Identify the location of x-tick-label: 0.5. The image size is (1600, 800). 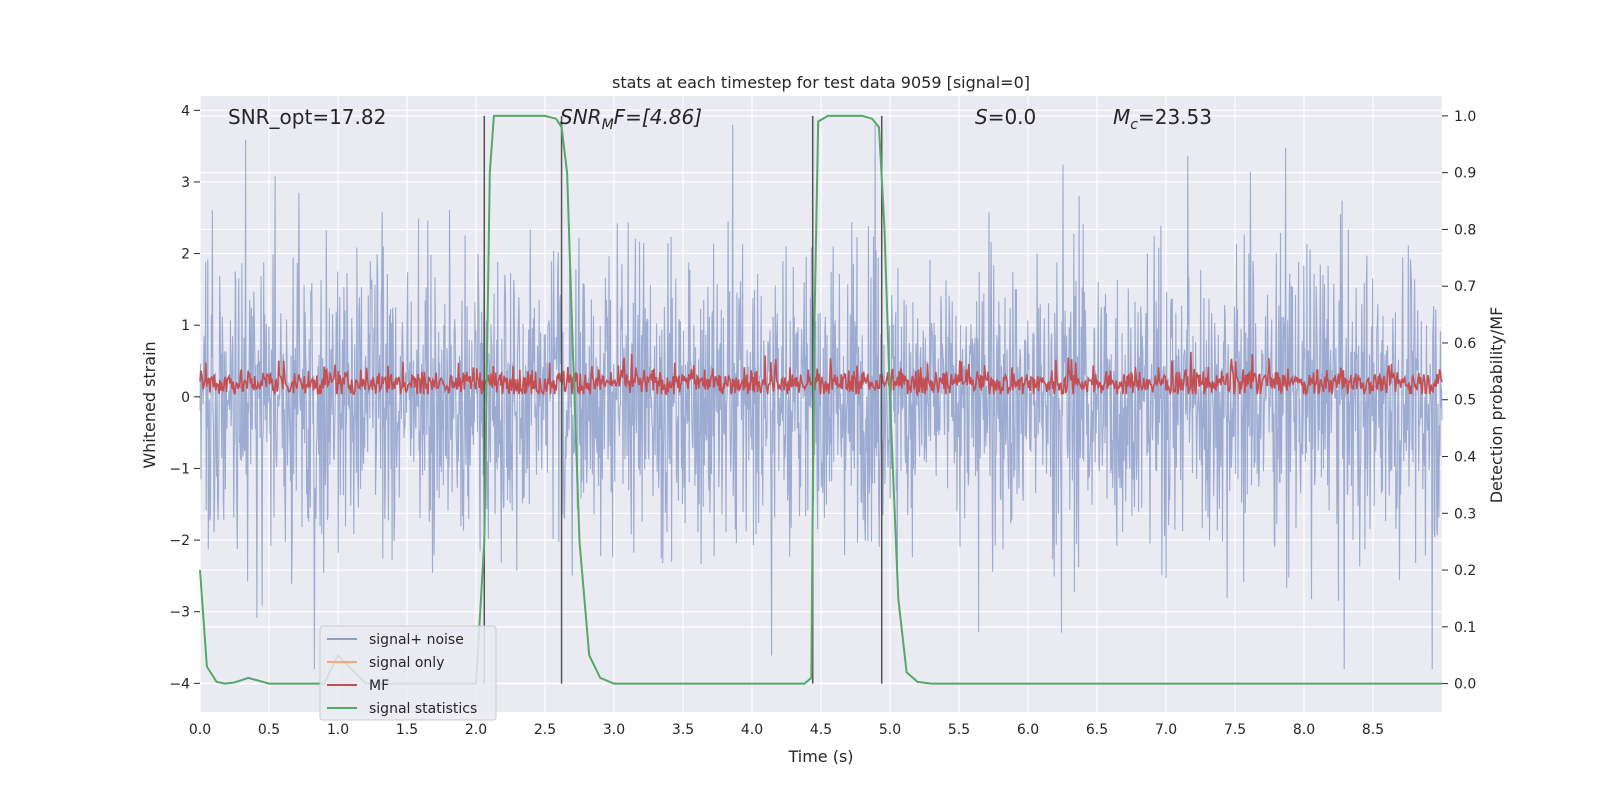
(269, 730).